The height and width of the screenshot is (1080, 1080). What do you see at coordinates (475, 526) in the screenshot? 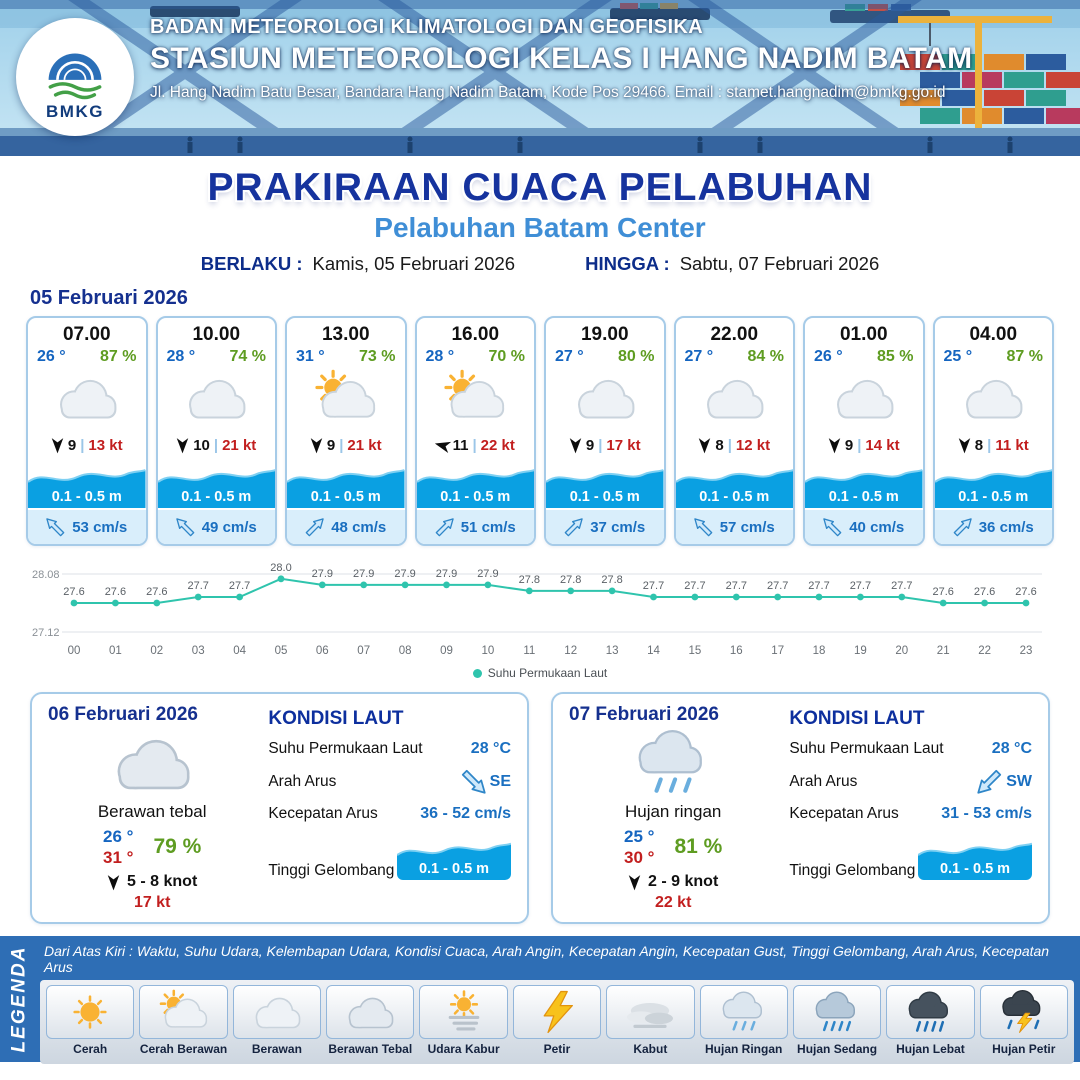
I see `current-row: 51 cm/s` at bounding box center [475, 526].